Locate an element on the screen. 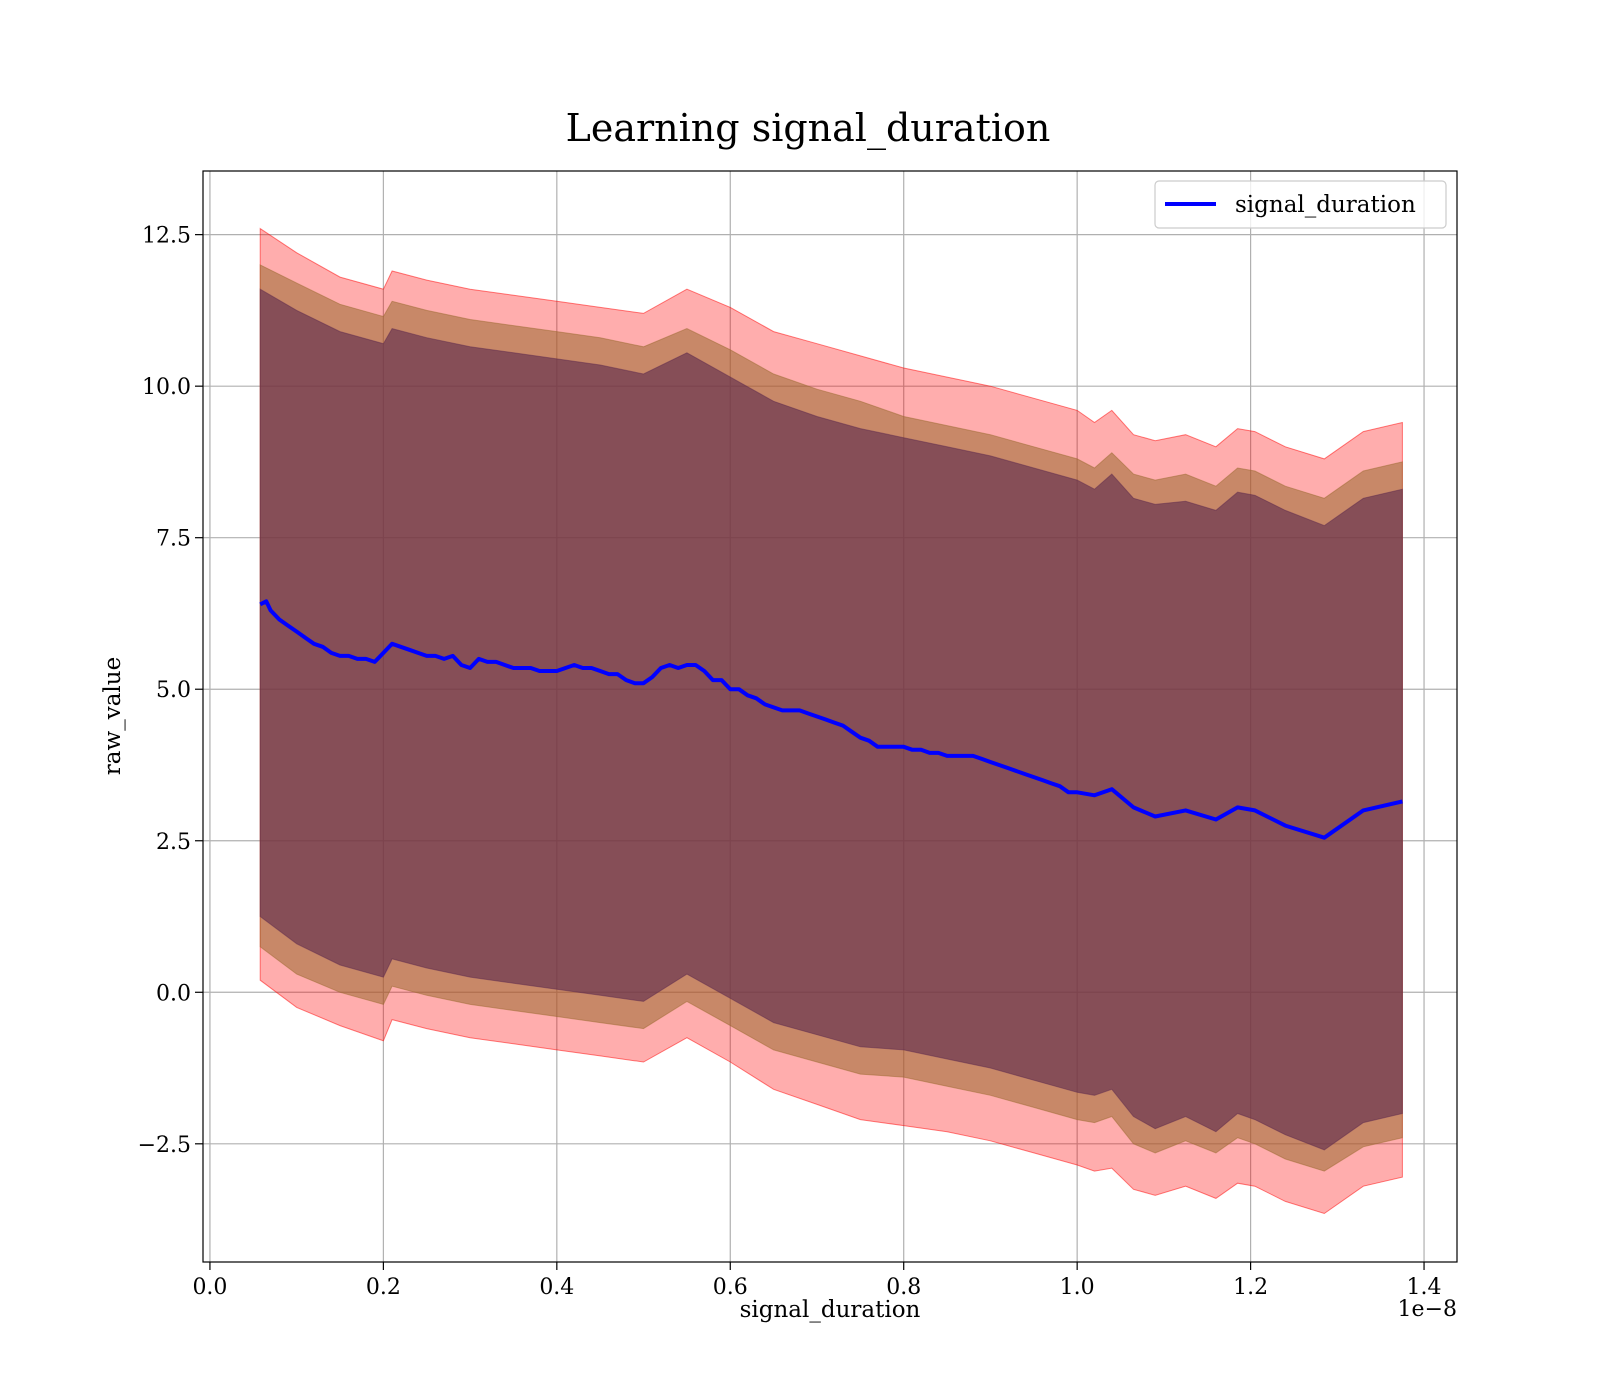  x-axis-offset-label: 1e−8 is located at coordinates (1427, 1309).